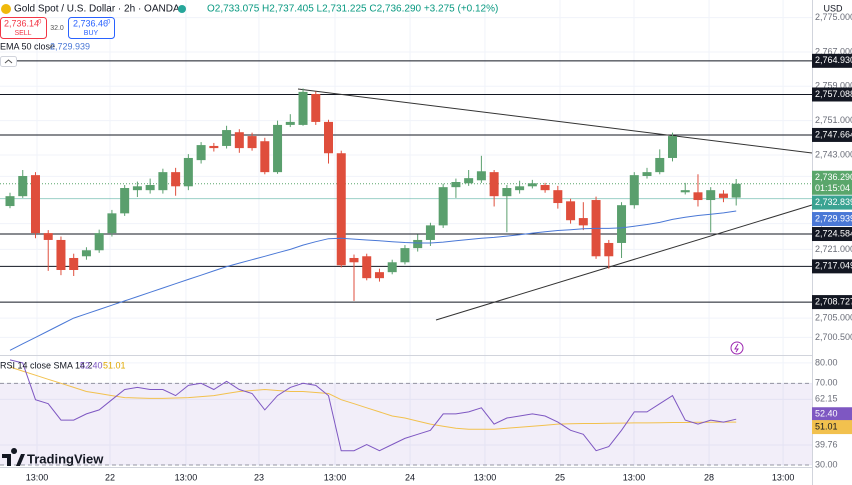 Image resolution: width=852 pixels, height=485 pixels. What do you see at coordinates (40, 23) in the screenshot?
I see `sell-price-sup: 0` at bounding box center [40, 23].